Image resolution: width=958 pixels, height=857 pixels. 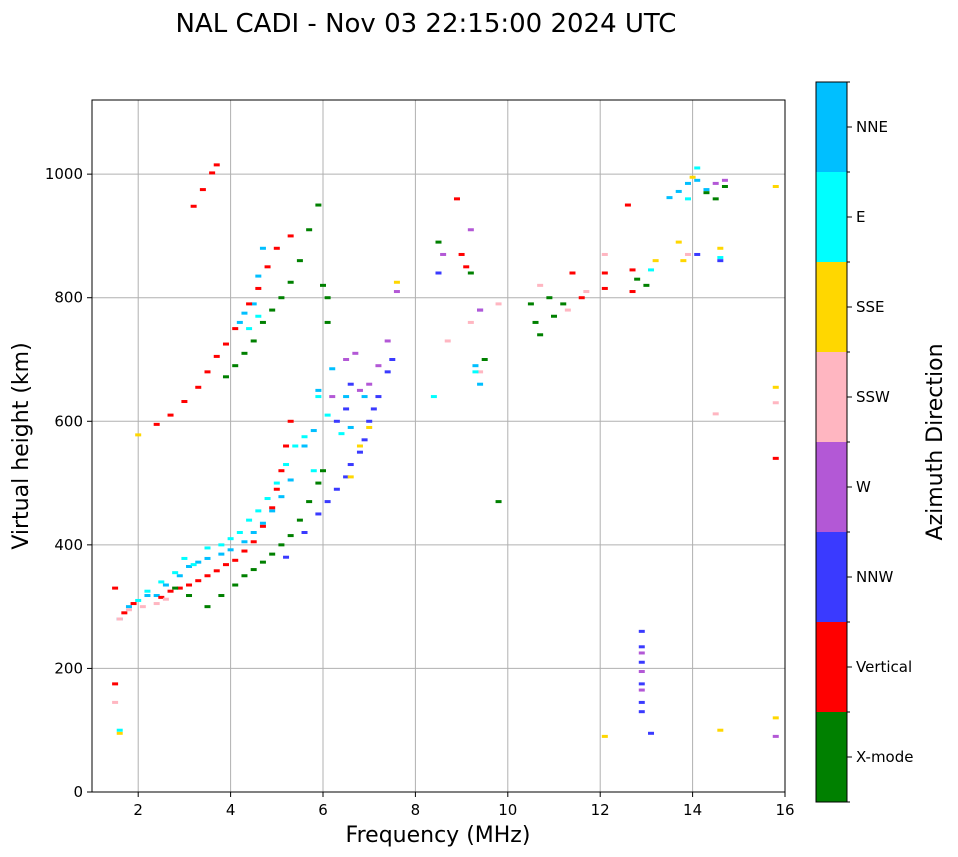 I want to click on x-axis-label: Frequency (MHz), so click(x=438, y=835).